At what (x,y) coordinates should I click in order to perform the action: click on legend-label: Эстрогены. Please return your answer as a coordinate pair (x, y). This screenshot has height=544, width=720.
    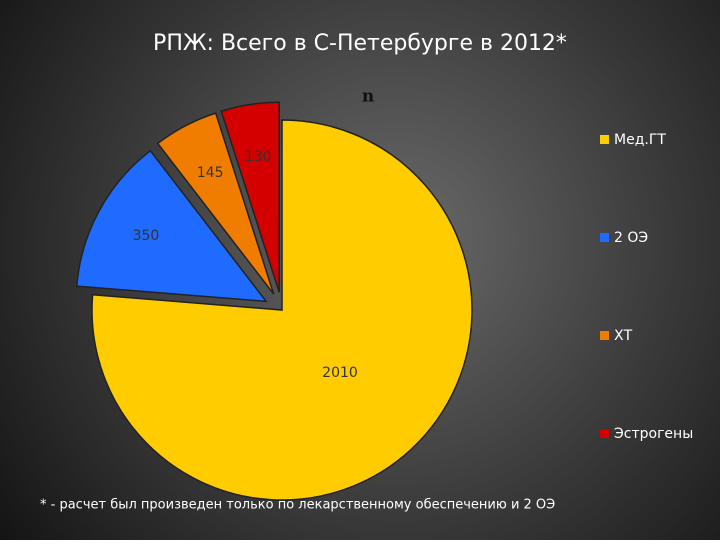
    Looking at the image, I should click on (653, 434).